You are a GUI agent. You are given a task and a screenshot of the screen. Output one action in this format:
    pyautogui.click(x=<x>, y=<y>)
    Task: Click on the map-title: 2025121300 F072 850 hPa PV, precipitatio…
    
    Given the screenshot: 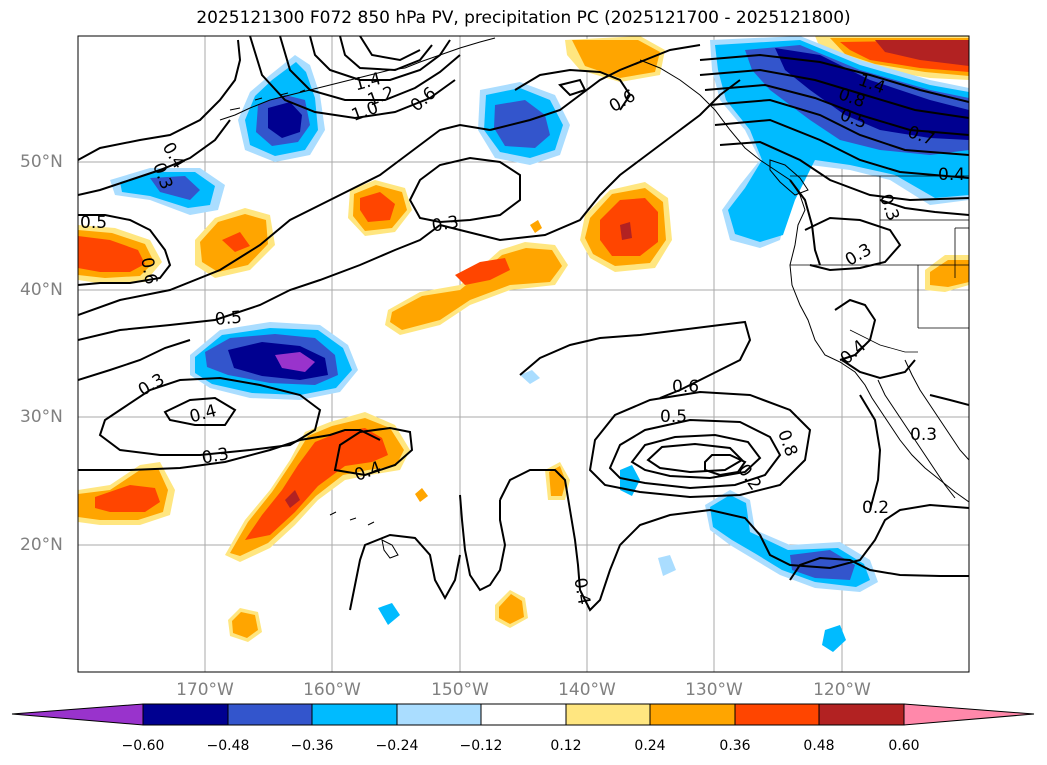 What is the action you would take?
    pyautogui.click(x=523, y=18)
    